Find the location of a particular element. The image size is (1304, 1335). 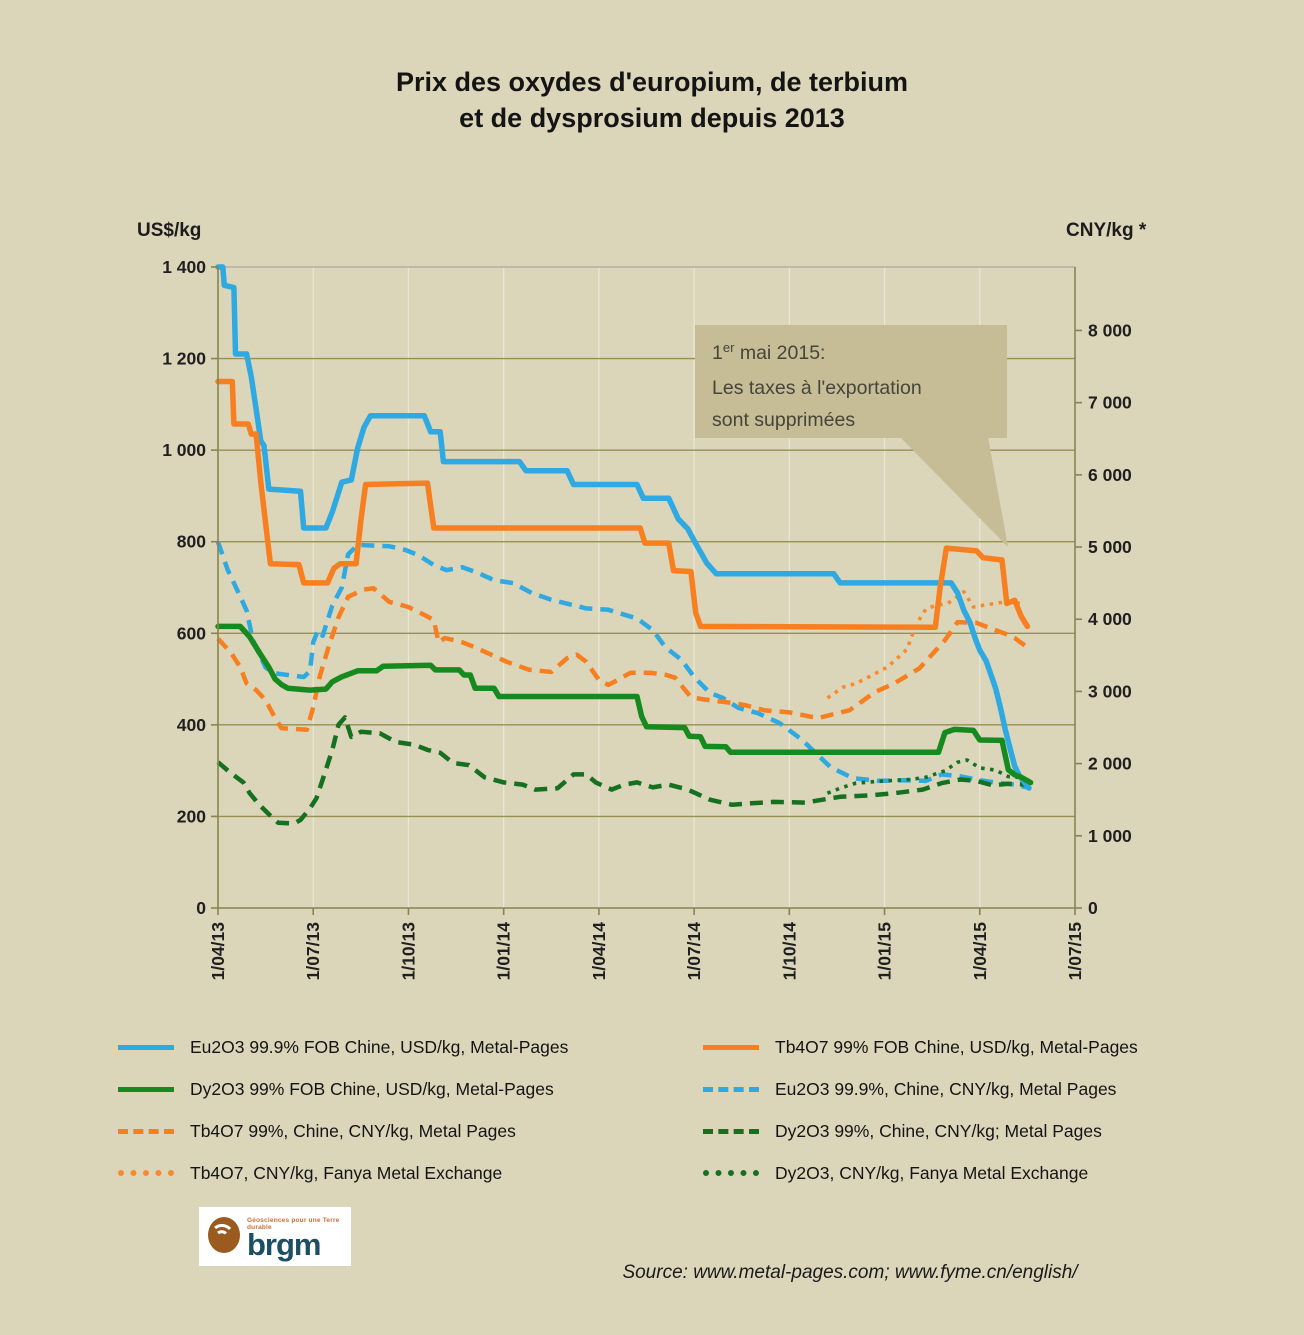

x-tick-label: 1/07/15 is located at coordinates (1075, 951).